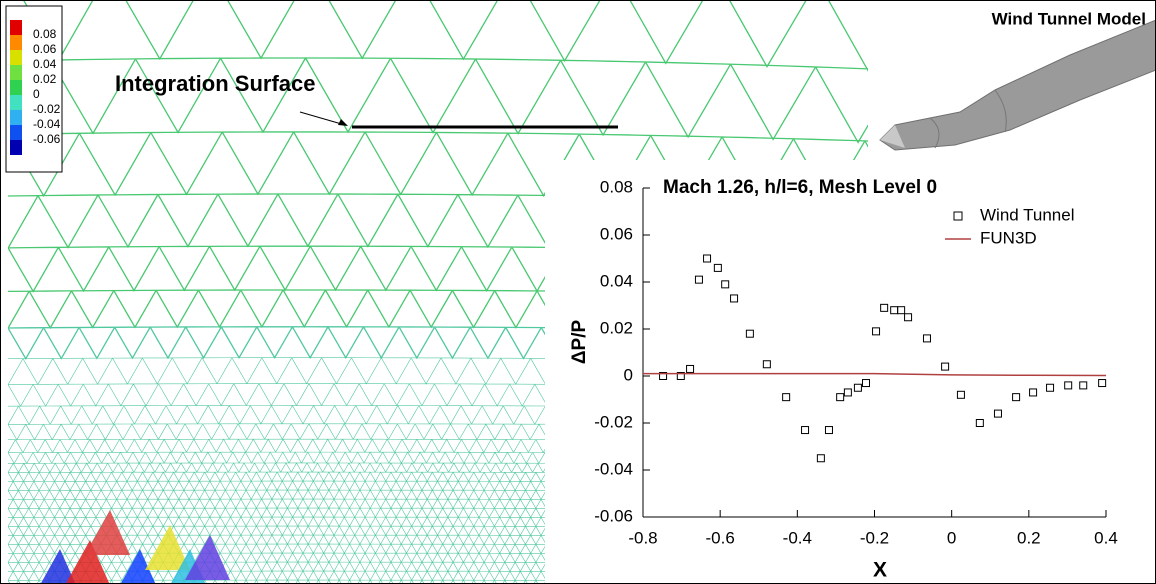 This screenshot has width=1156, height=584. Describe the element at coordinates (215, 83) in the screenshot. I see `integration-label: Integration Surface` at that location.